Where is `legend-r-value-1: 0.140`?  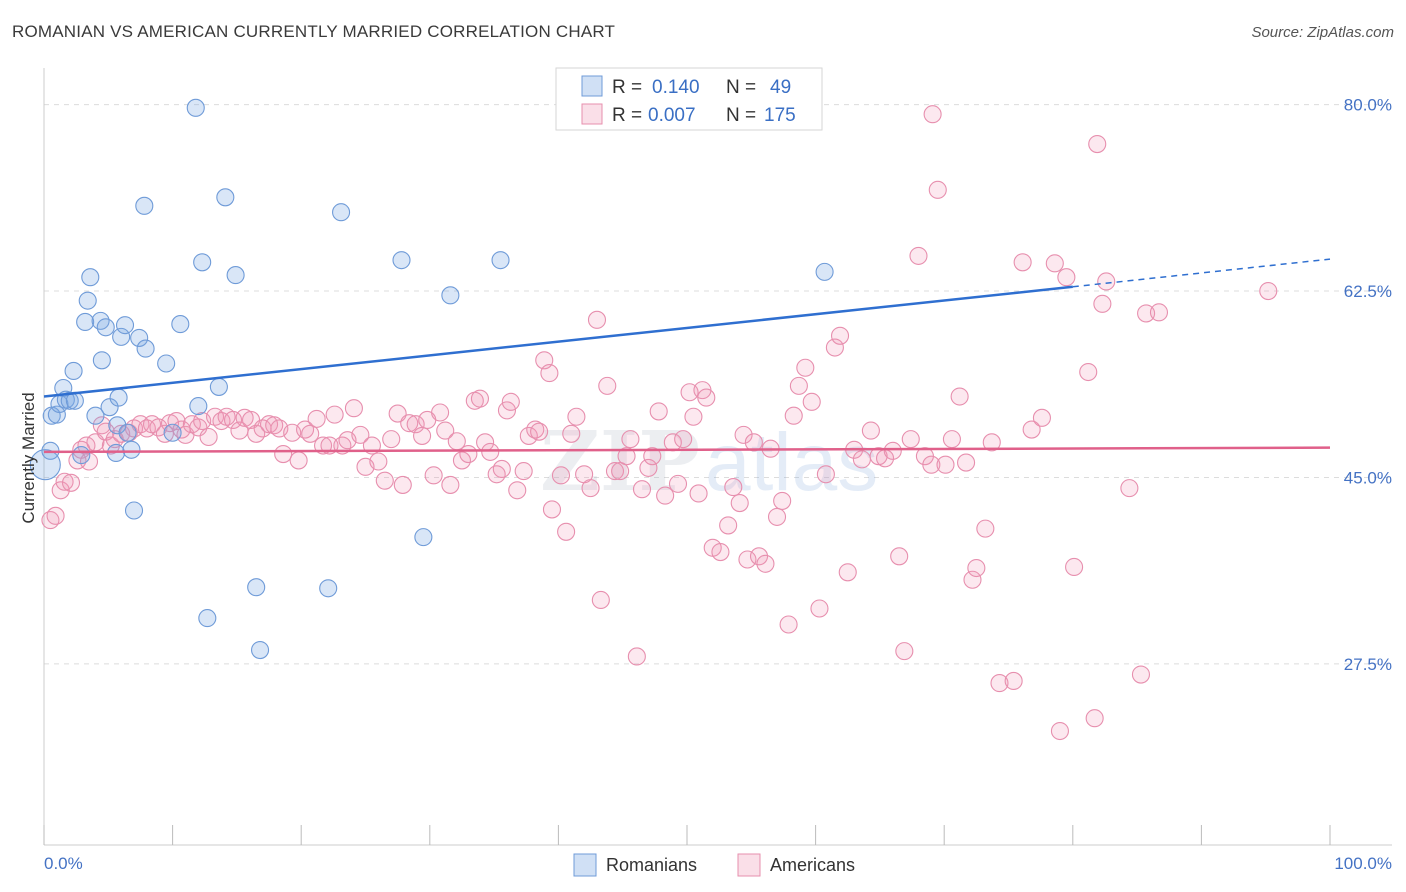 legend-r-value-1: 0.140 is located at coordinates (676, 87).